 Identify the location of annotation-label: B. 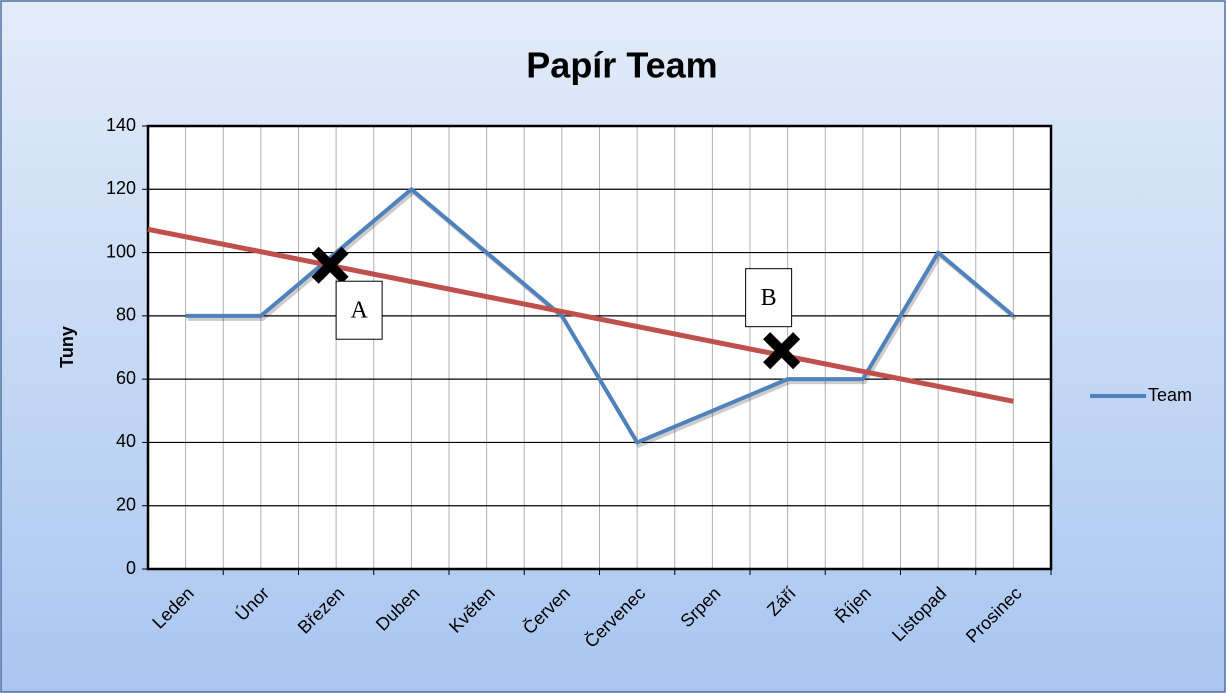
(769, 298).